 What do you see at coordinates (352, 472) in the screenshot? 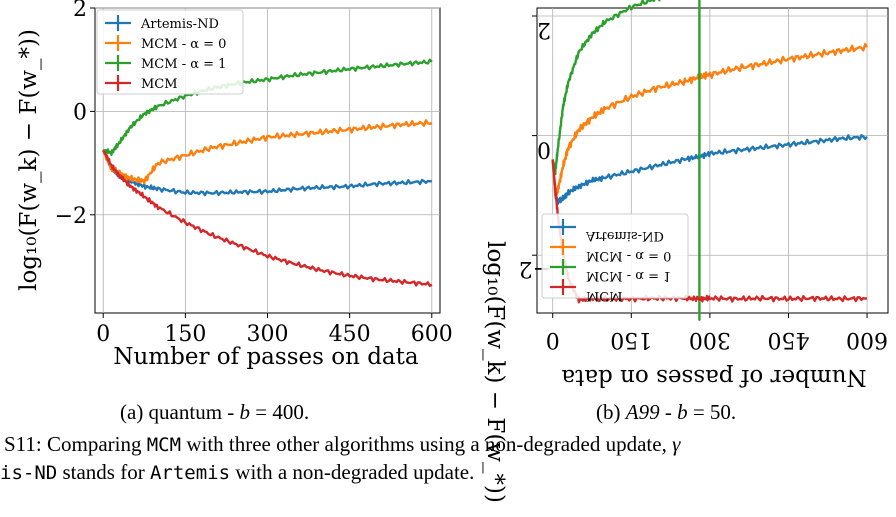
I see `caption-text: with a non-degraded update.` at bounding box center [352, 472].